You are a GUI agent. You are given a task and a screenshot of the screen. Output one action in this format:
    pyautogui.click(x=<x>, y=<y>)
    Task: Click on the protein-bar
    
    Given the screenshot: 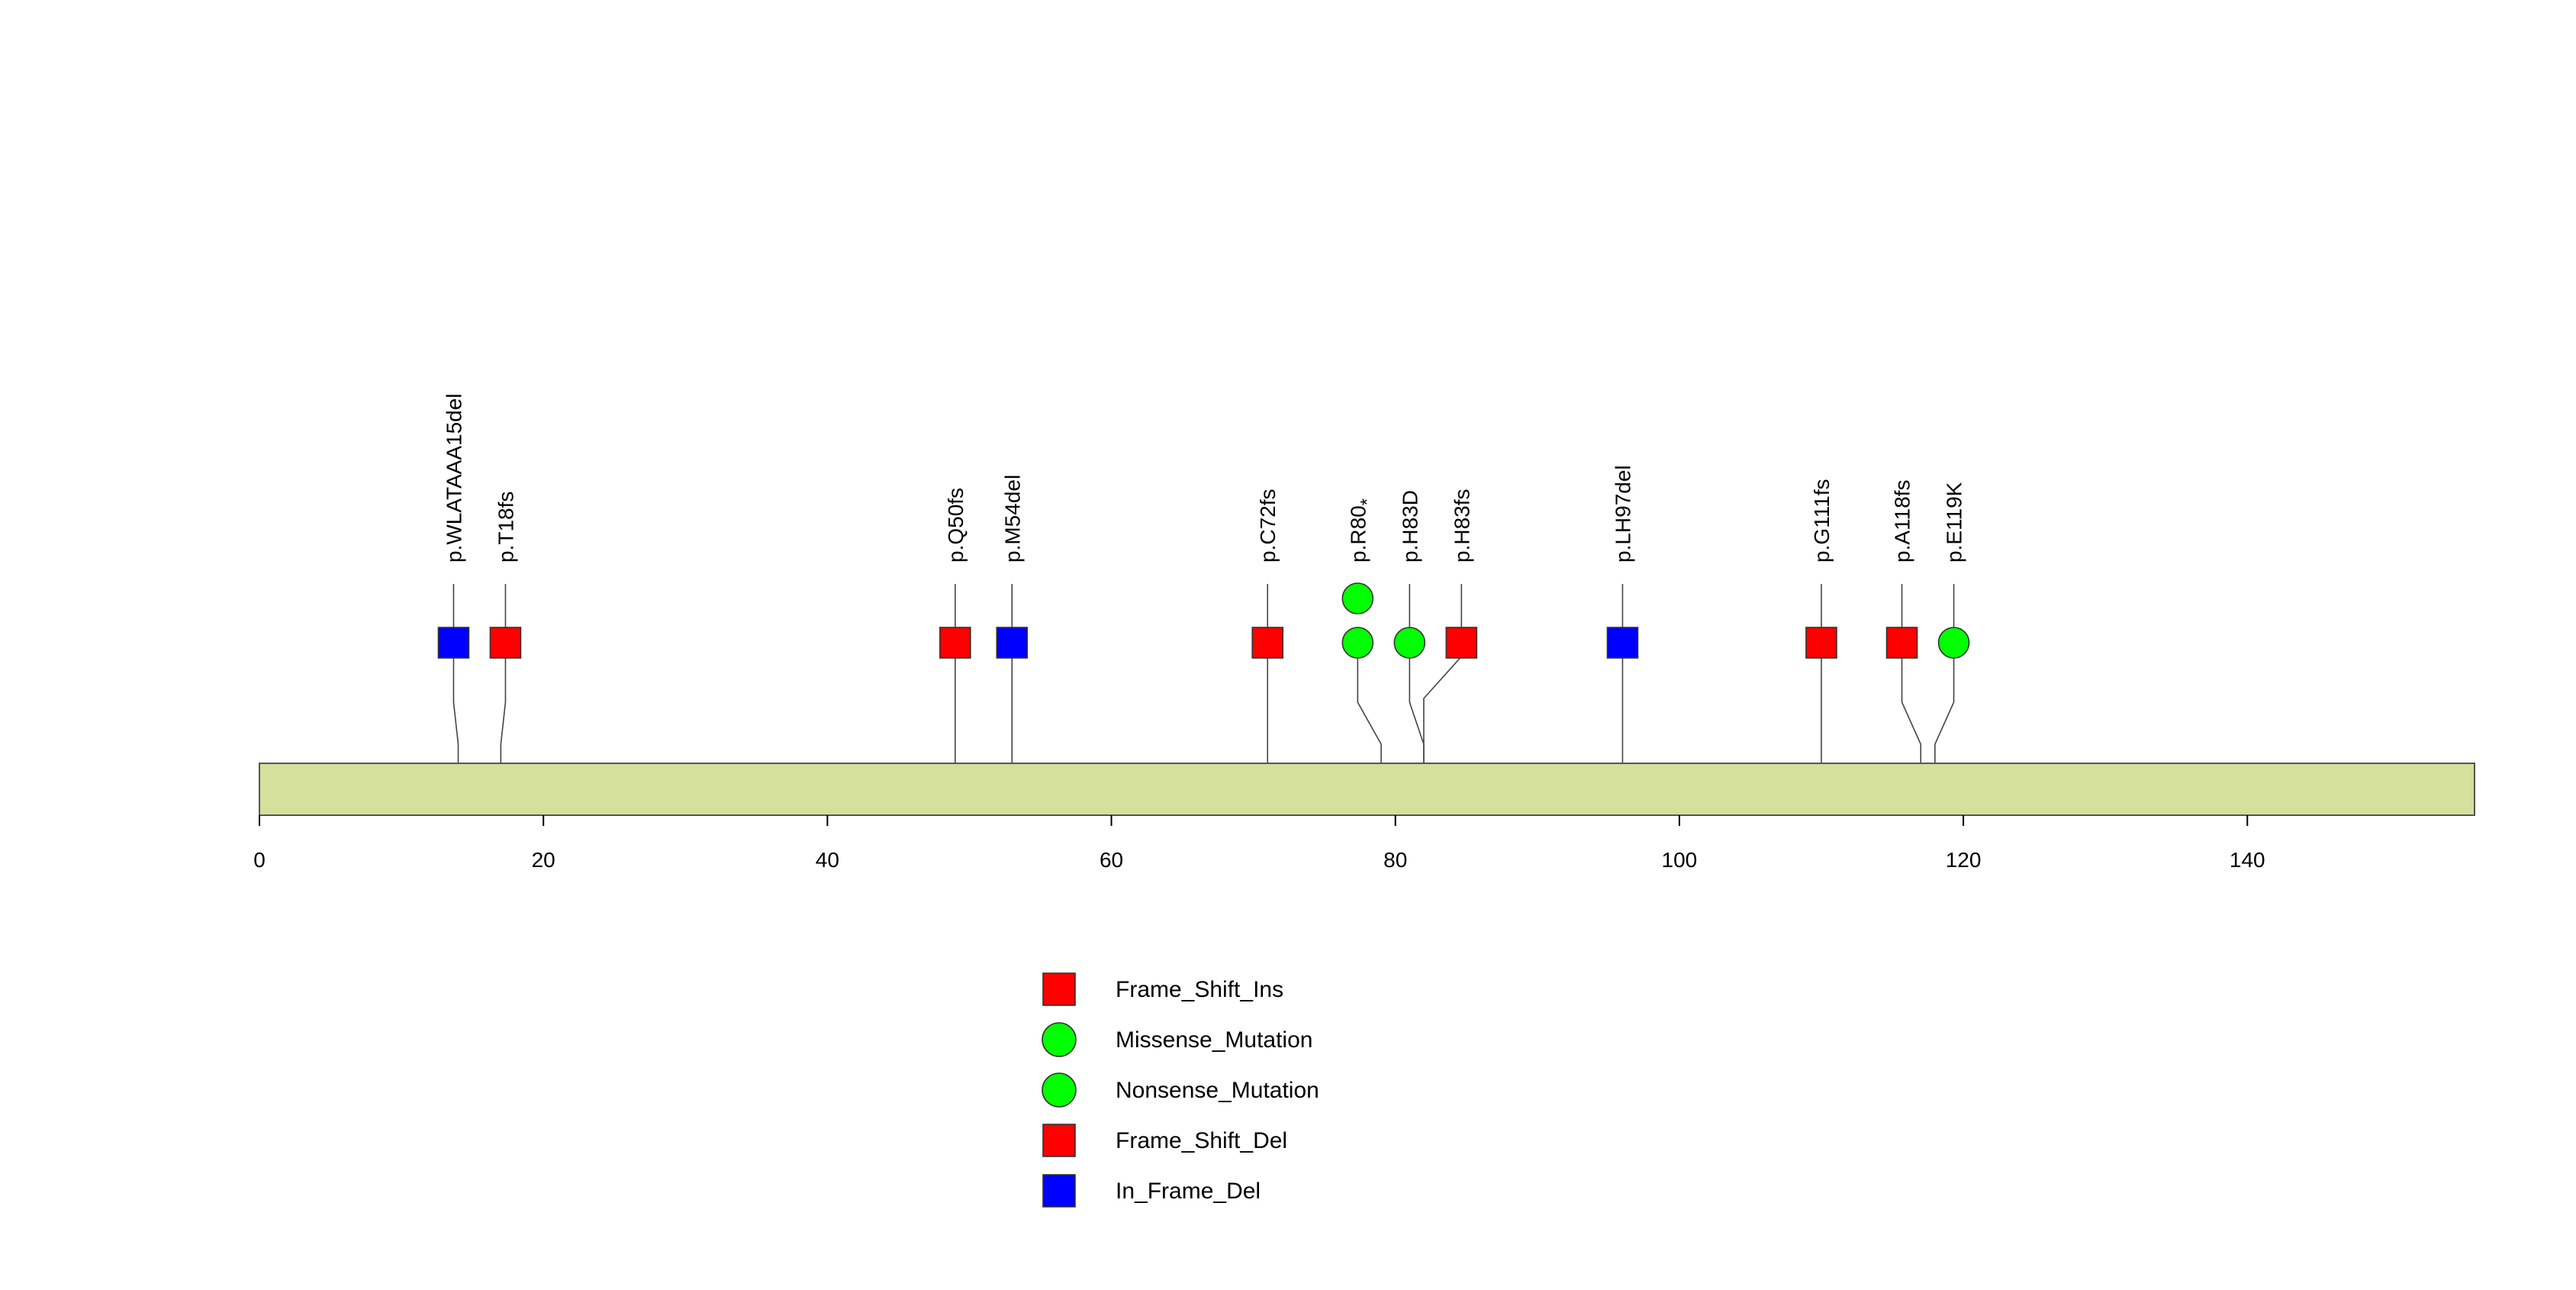 What is the action you would take?
    pyautogui.click(x=1367, y=789)
    